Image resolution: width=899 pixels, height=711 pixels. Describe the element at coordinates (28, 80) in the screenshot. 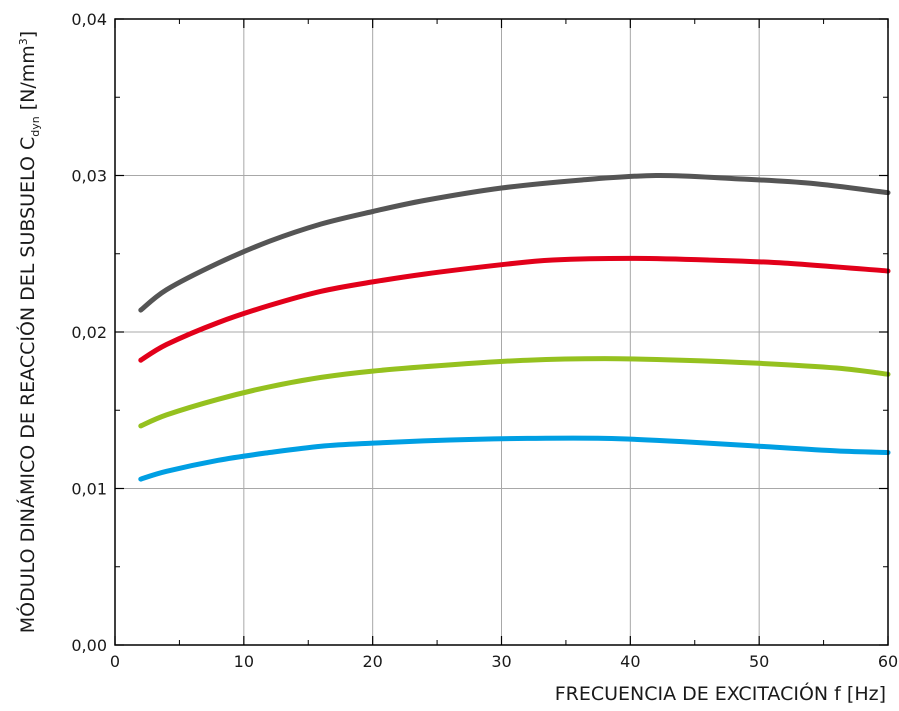

I see `y-axis-title-unit: [N/mm` at that location.